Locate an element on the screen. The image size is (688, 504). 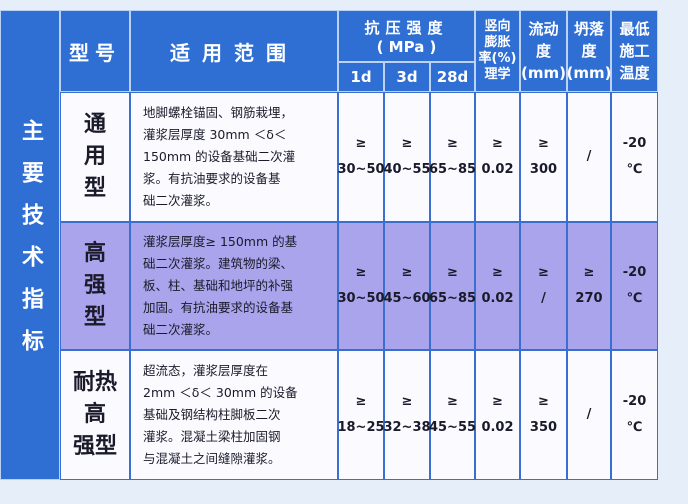
cell-text: 理学 is located at coordinates (497, 74).